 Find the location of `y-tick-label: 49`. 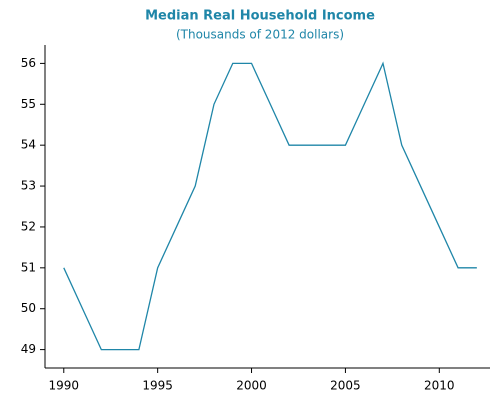

y-tick-label: 49 is located at coordinates (28, 349).